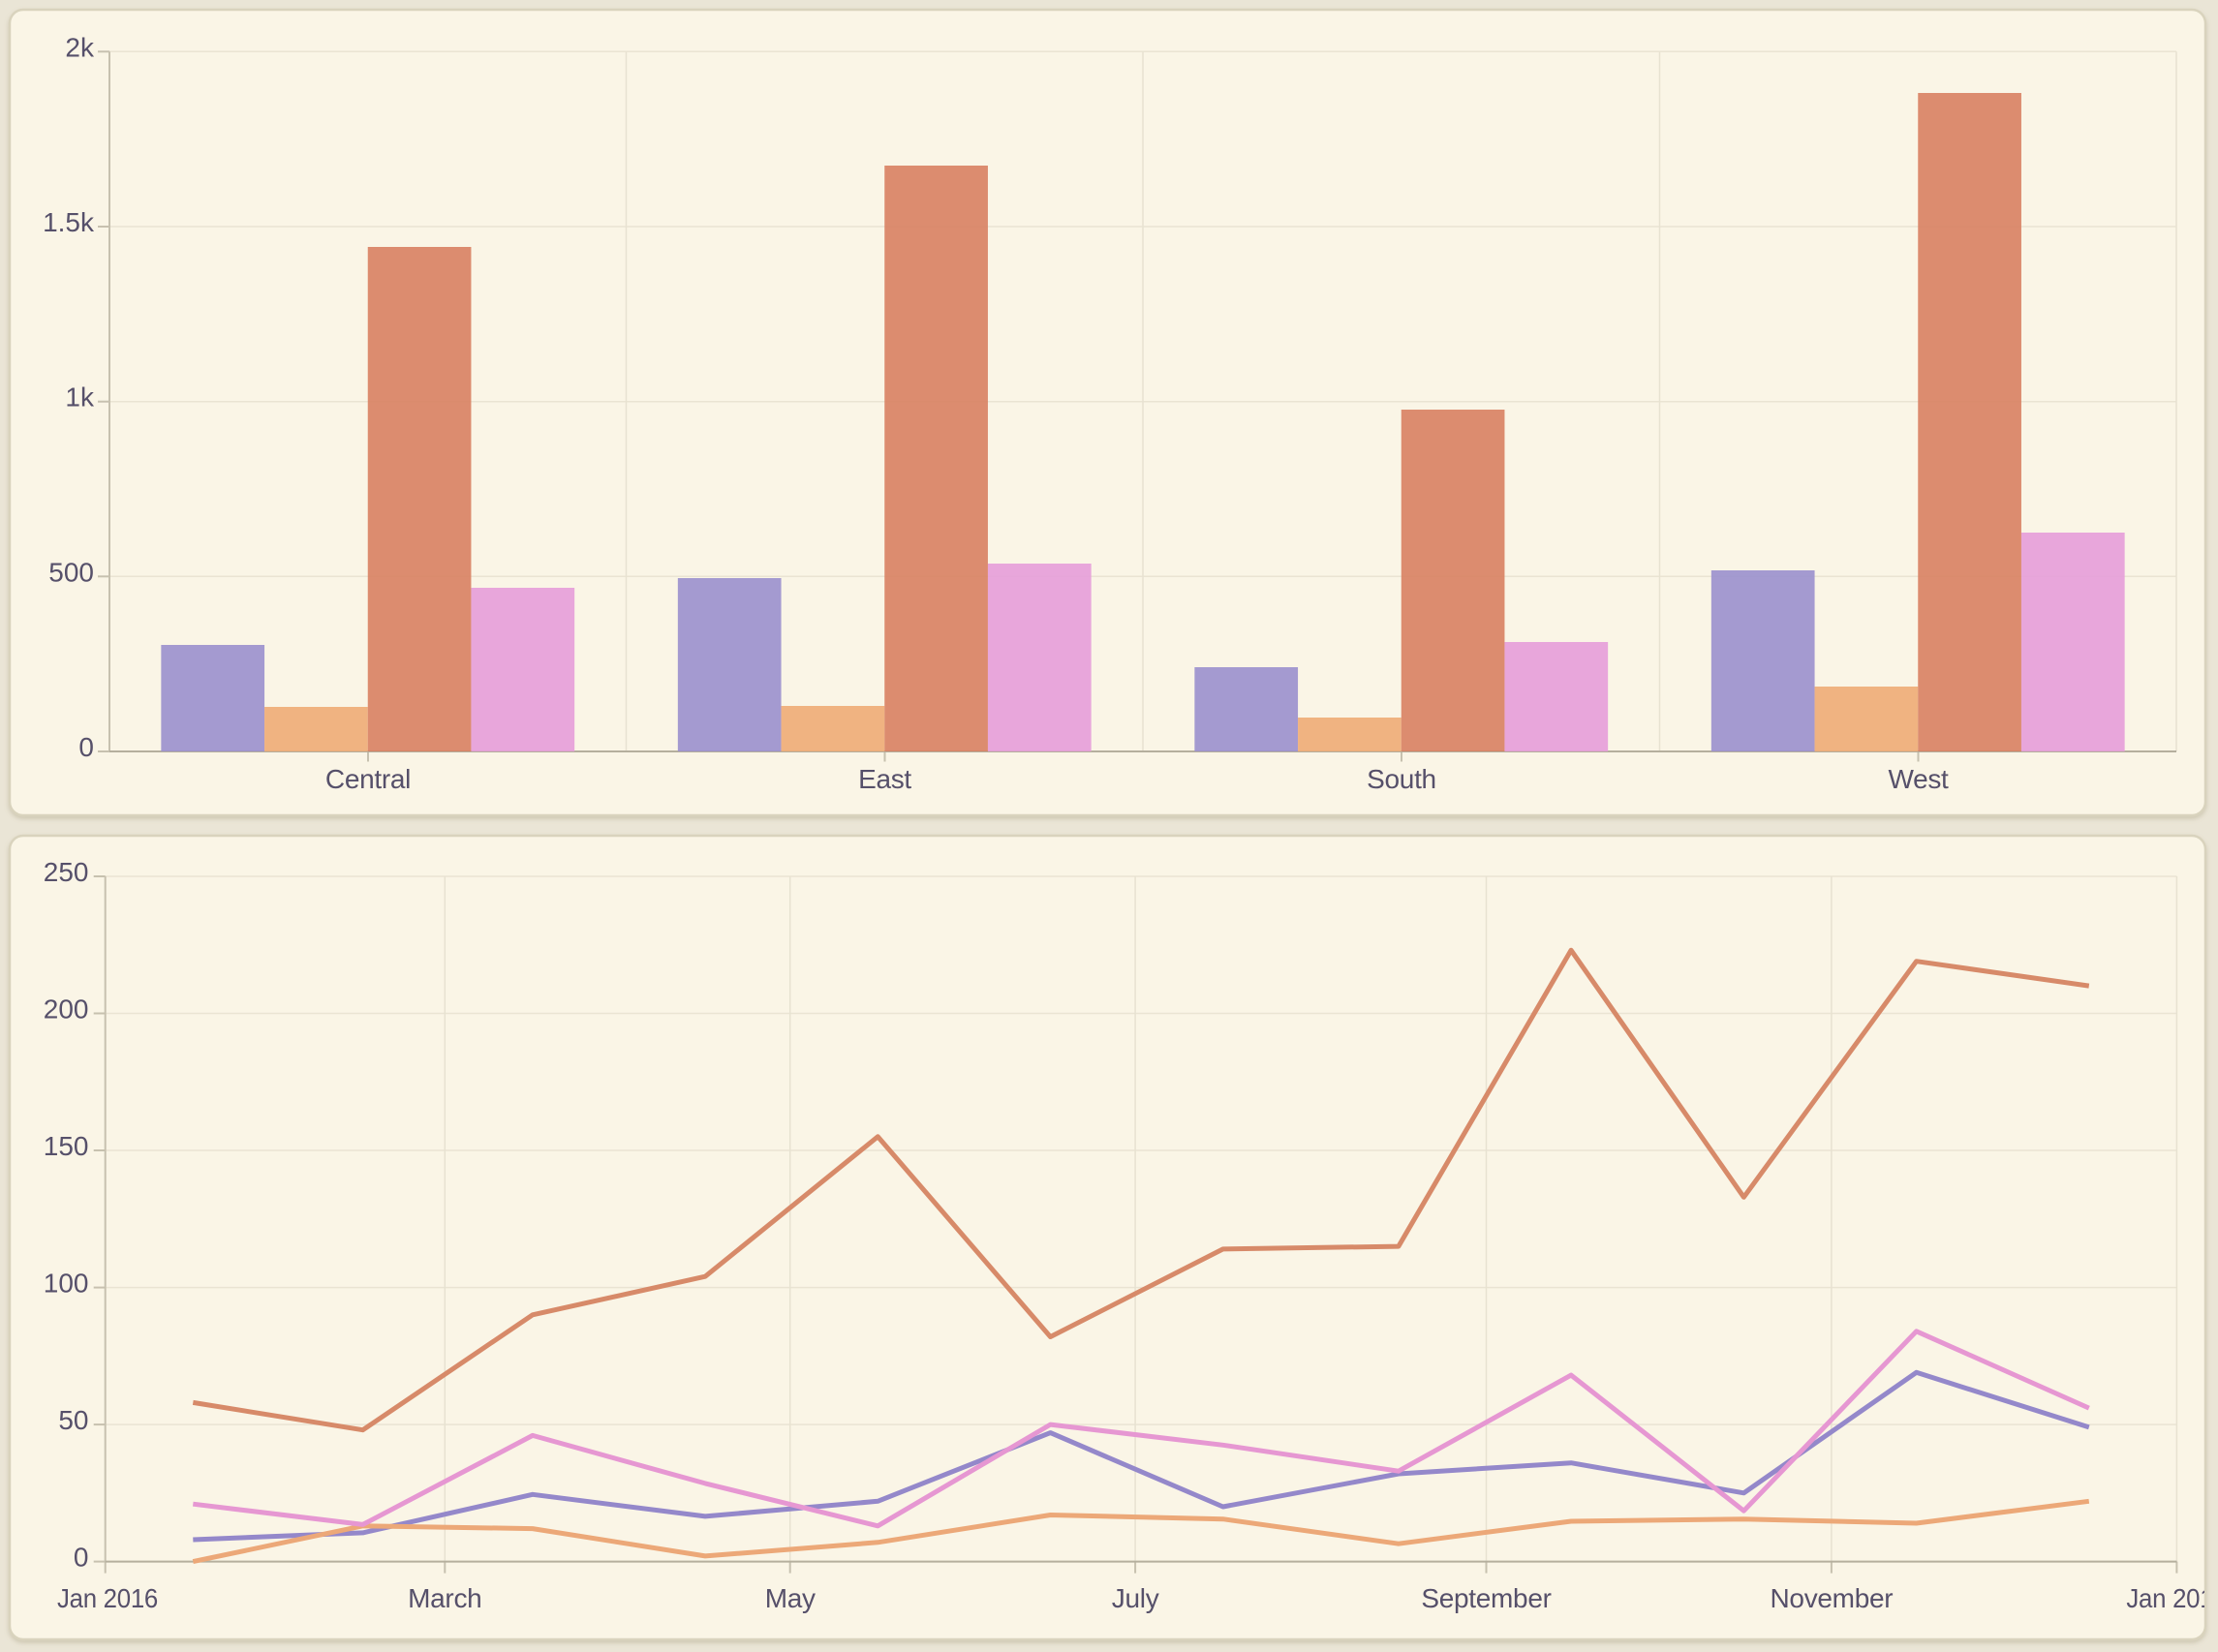 The image size is (2218, 1652). What do you see at coordinates (69, 222) in the screenshot?
I see `svg-text: 1.5k` at bounding box center [69, 222].